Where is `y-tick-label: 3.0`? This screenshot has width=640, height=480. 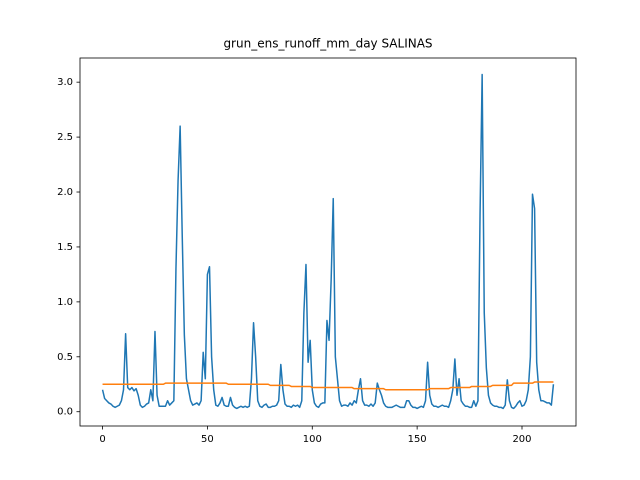
y-tick-label: 3.0 is located at coordinates (65, 82).